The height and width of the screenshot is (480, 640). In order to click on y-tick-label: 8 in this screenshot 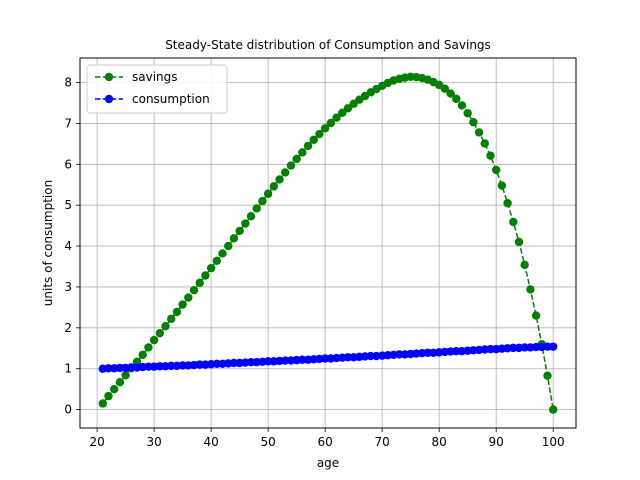, I will do `click(68, 83)`.